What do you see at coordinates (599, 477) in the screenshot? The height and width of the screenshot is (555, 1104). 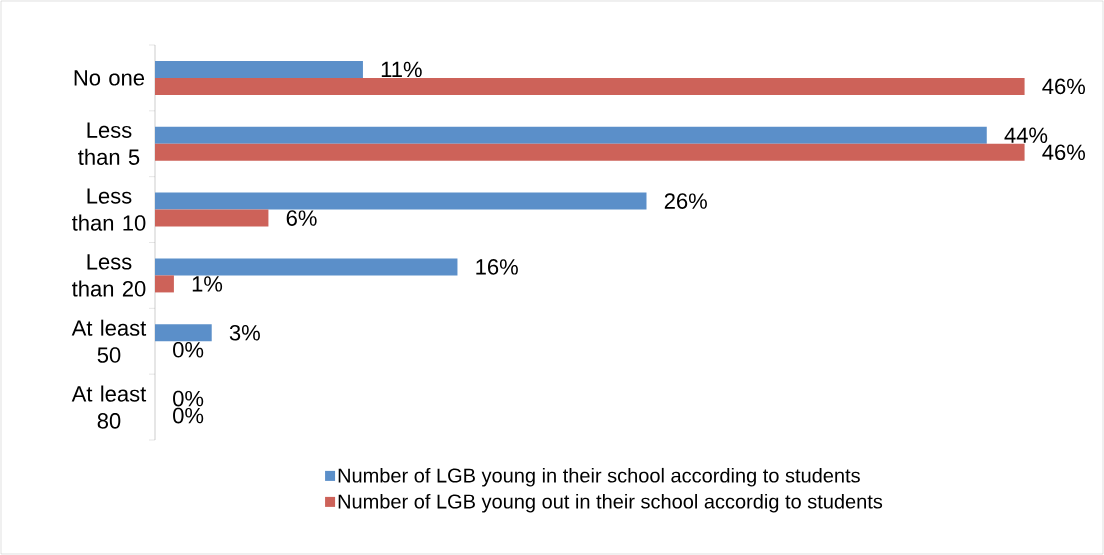 I see `legend-label: Number of LGB young in their school according to students` at bounding box center [599, 477].